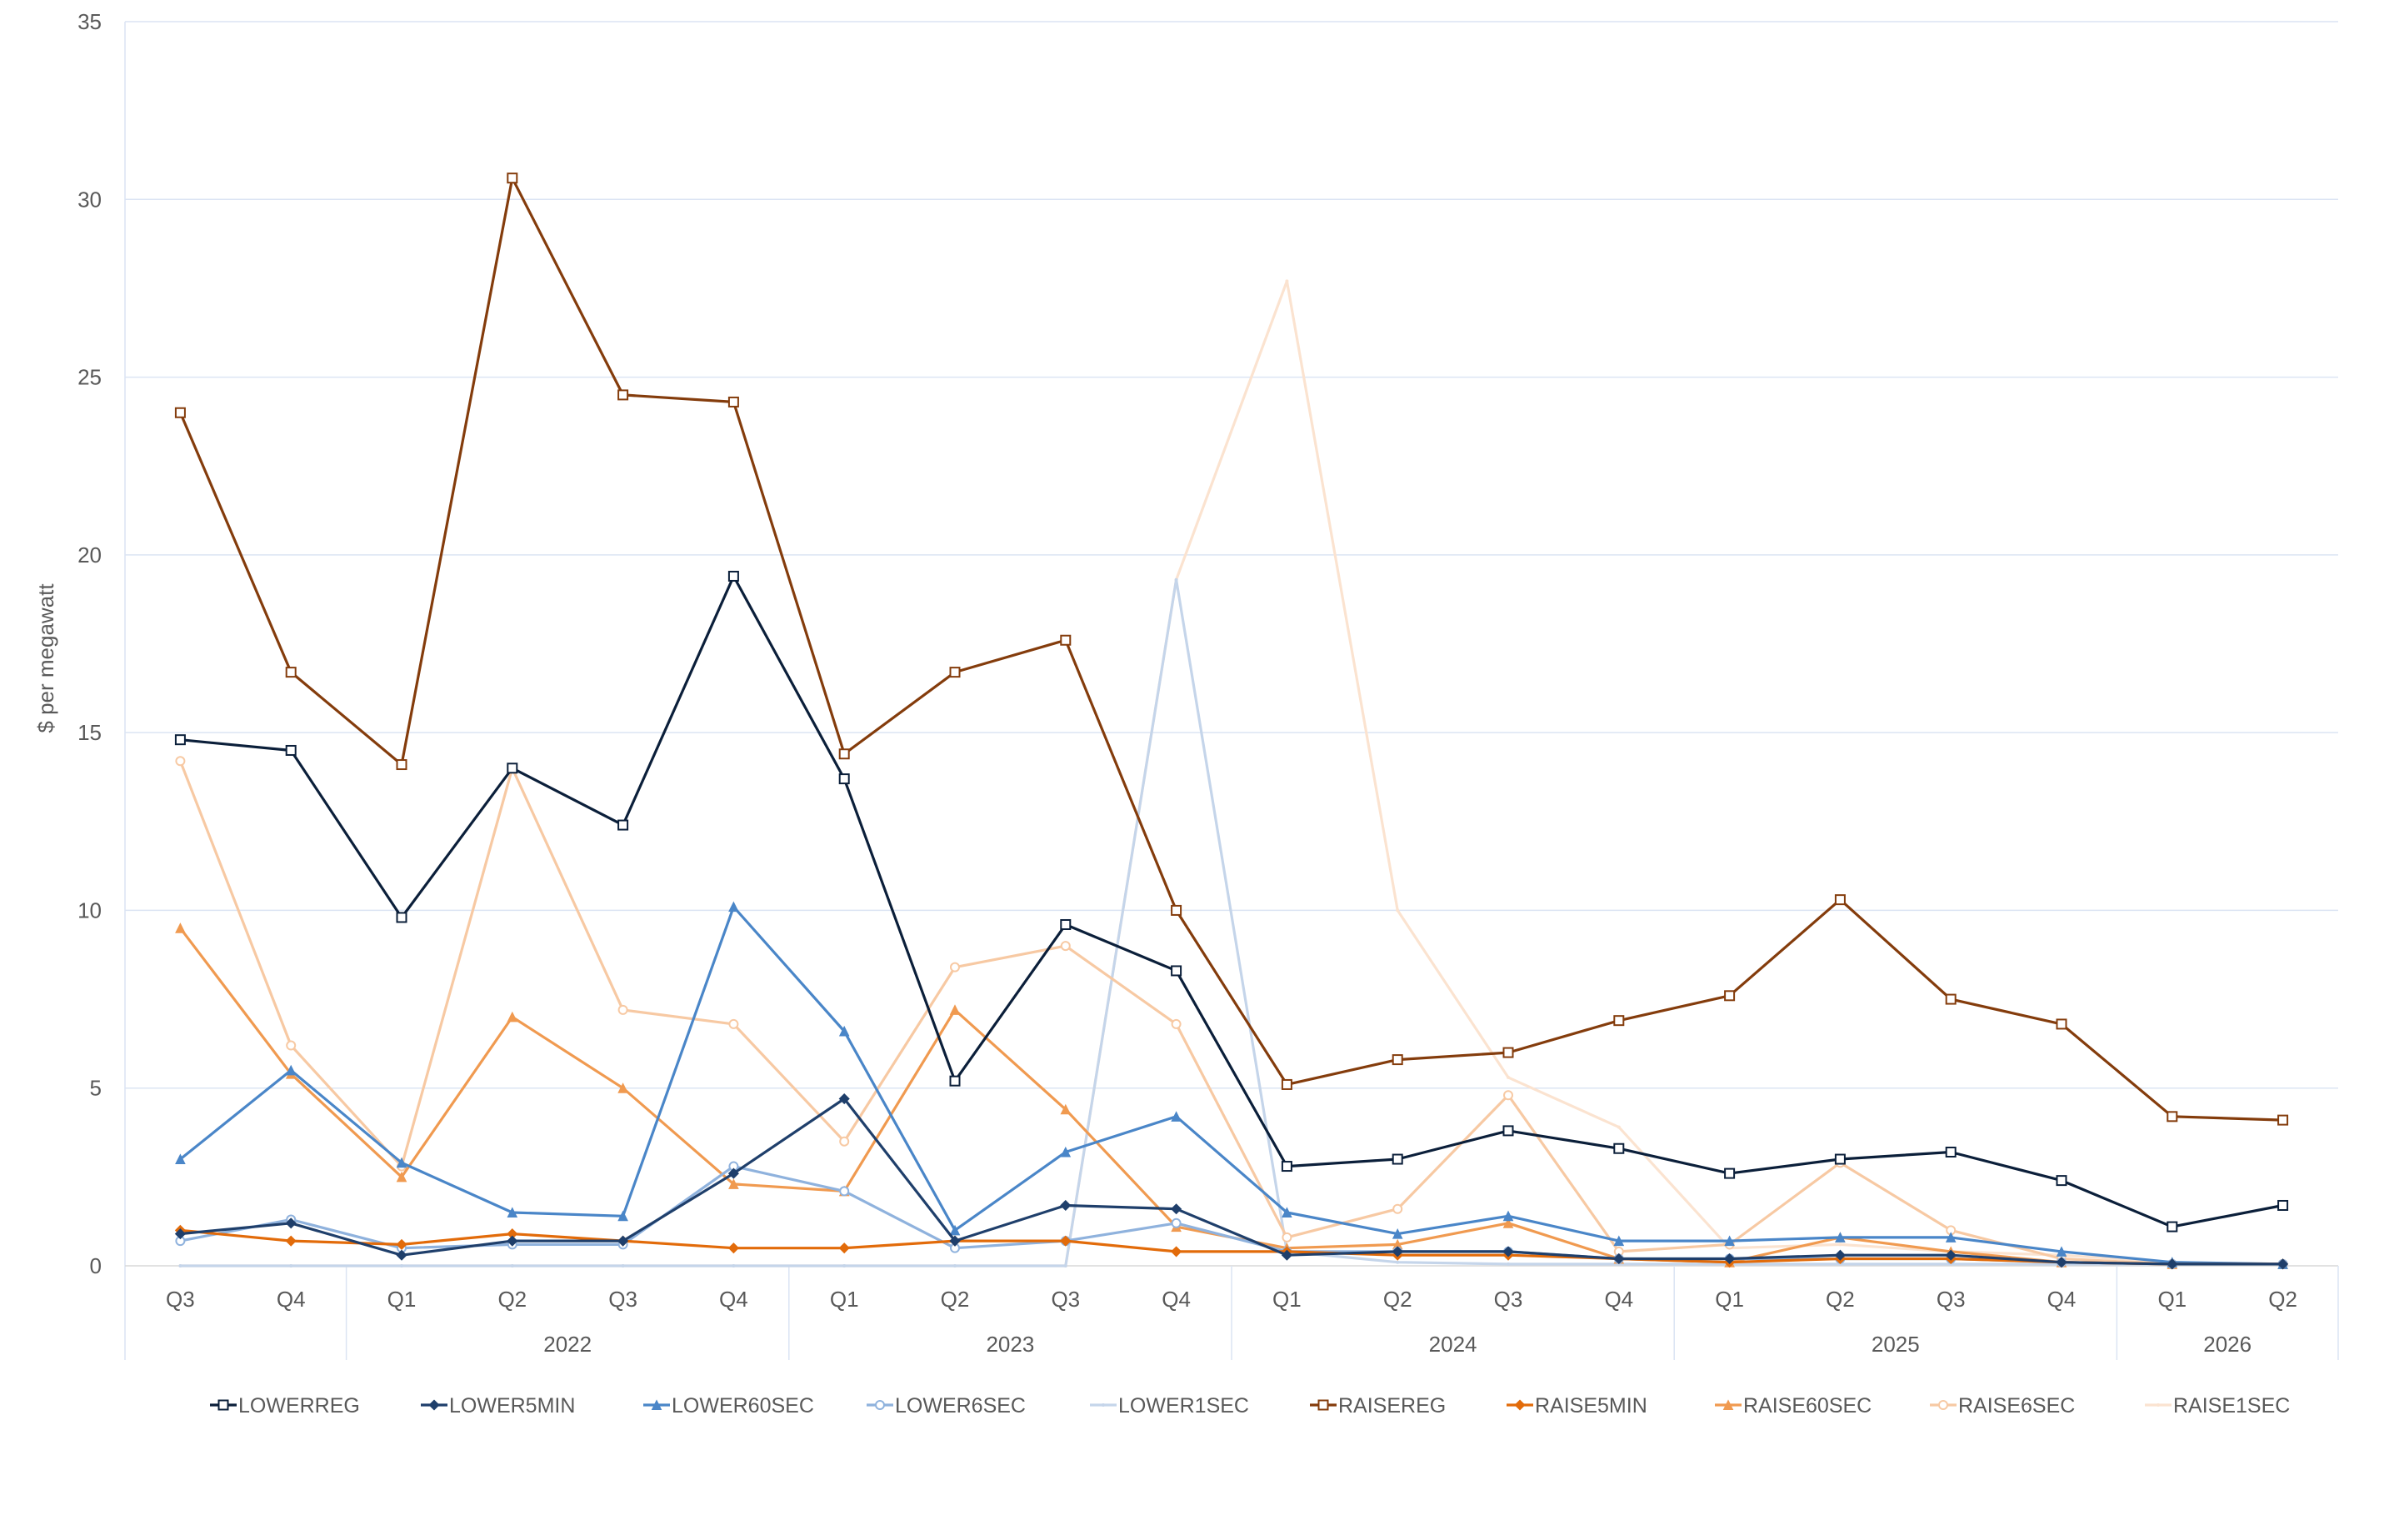 The image size is (2389, 1540). What do you see at coordinates (1231, 1215) in the screenshot?
I see `series-line` at bounding box center [1231, 1215].